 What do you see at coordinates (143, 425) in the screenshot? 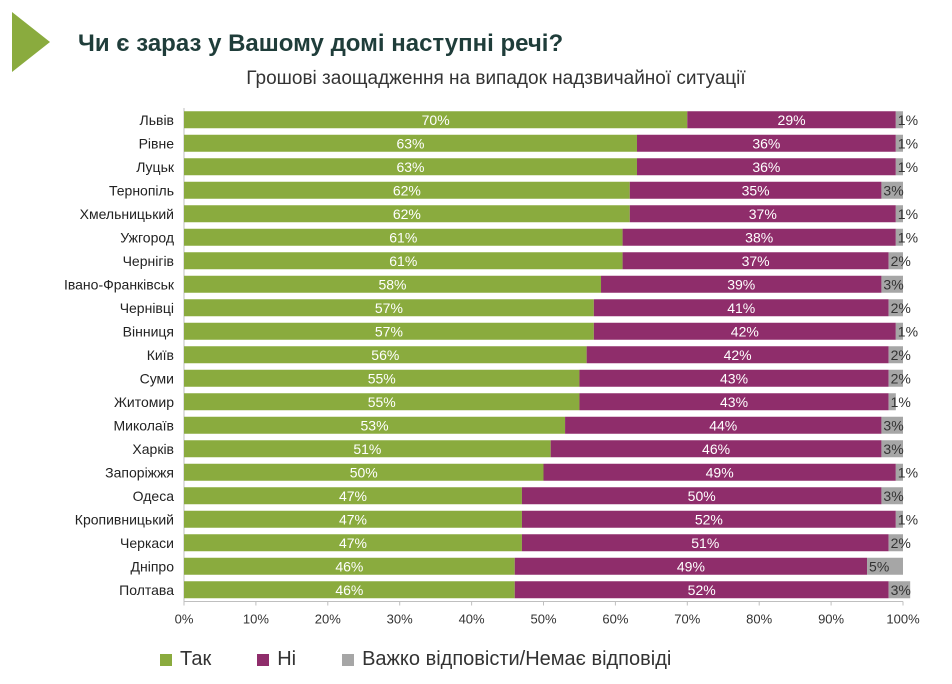
I see `category-label: Миколаїв` at bounding box center [143, 425].